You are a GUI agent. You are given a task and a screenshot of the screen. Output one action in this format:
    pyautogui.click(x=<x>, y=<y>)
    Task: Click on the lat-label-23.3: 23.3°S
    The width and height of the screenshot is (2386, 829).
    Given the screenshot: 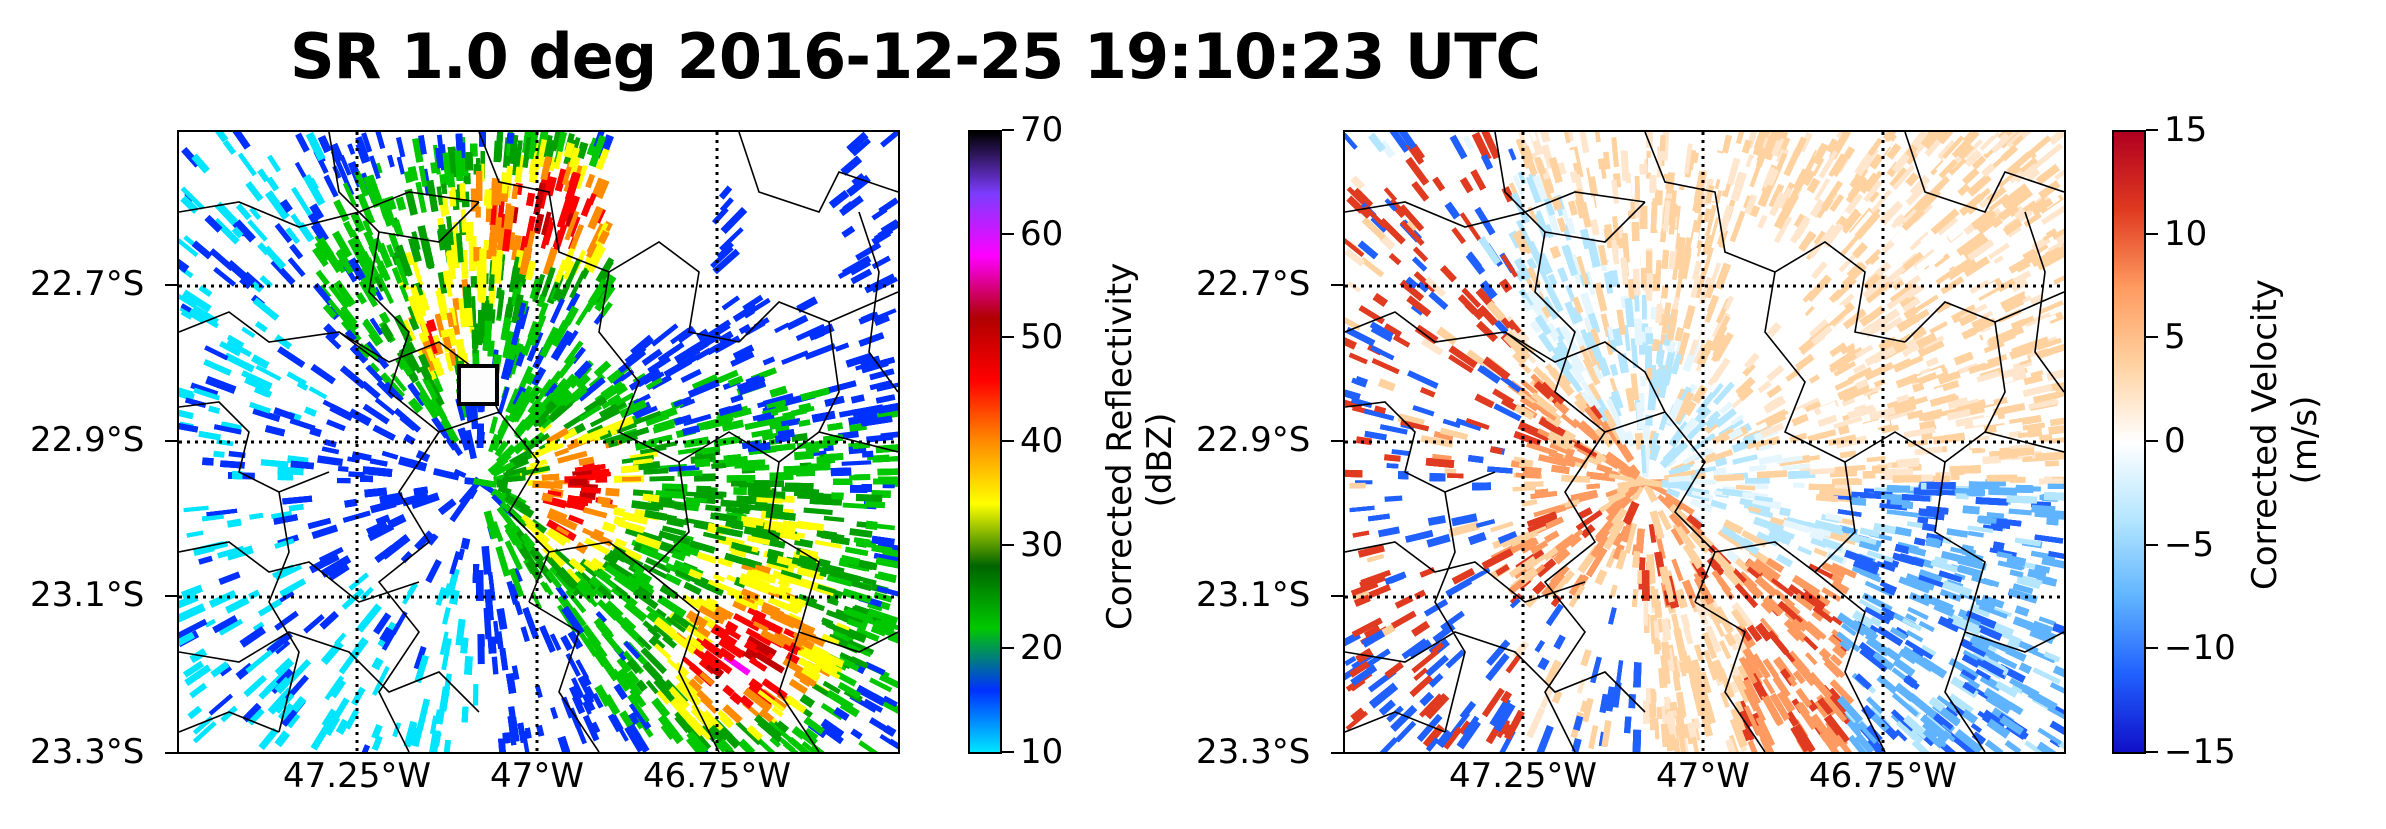 What is the action you would take?
    pyautogui.click(x=87, y=752)
    